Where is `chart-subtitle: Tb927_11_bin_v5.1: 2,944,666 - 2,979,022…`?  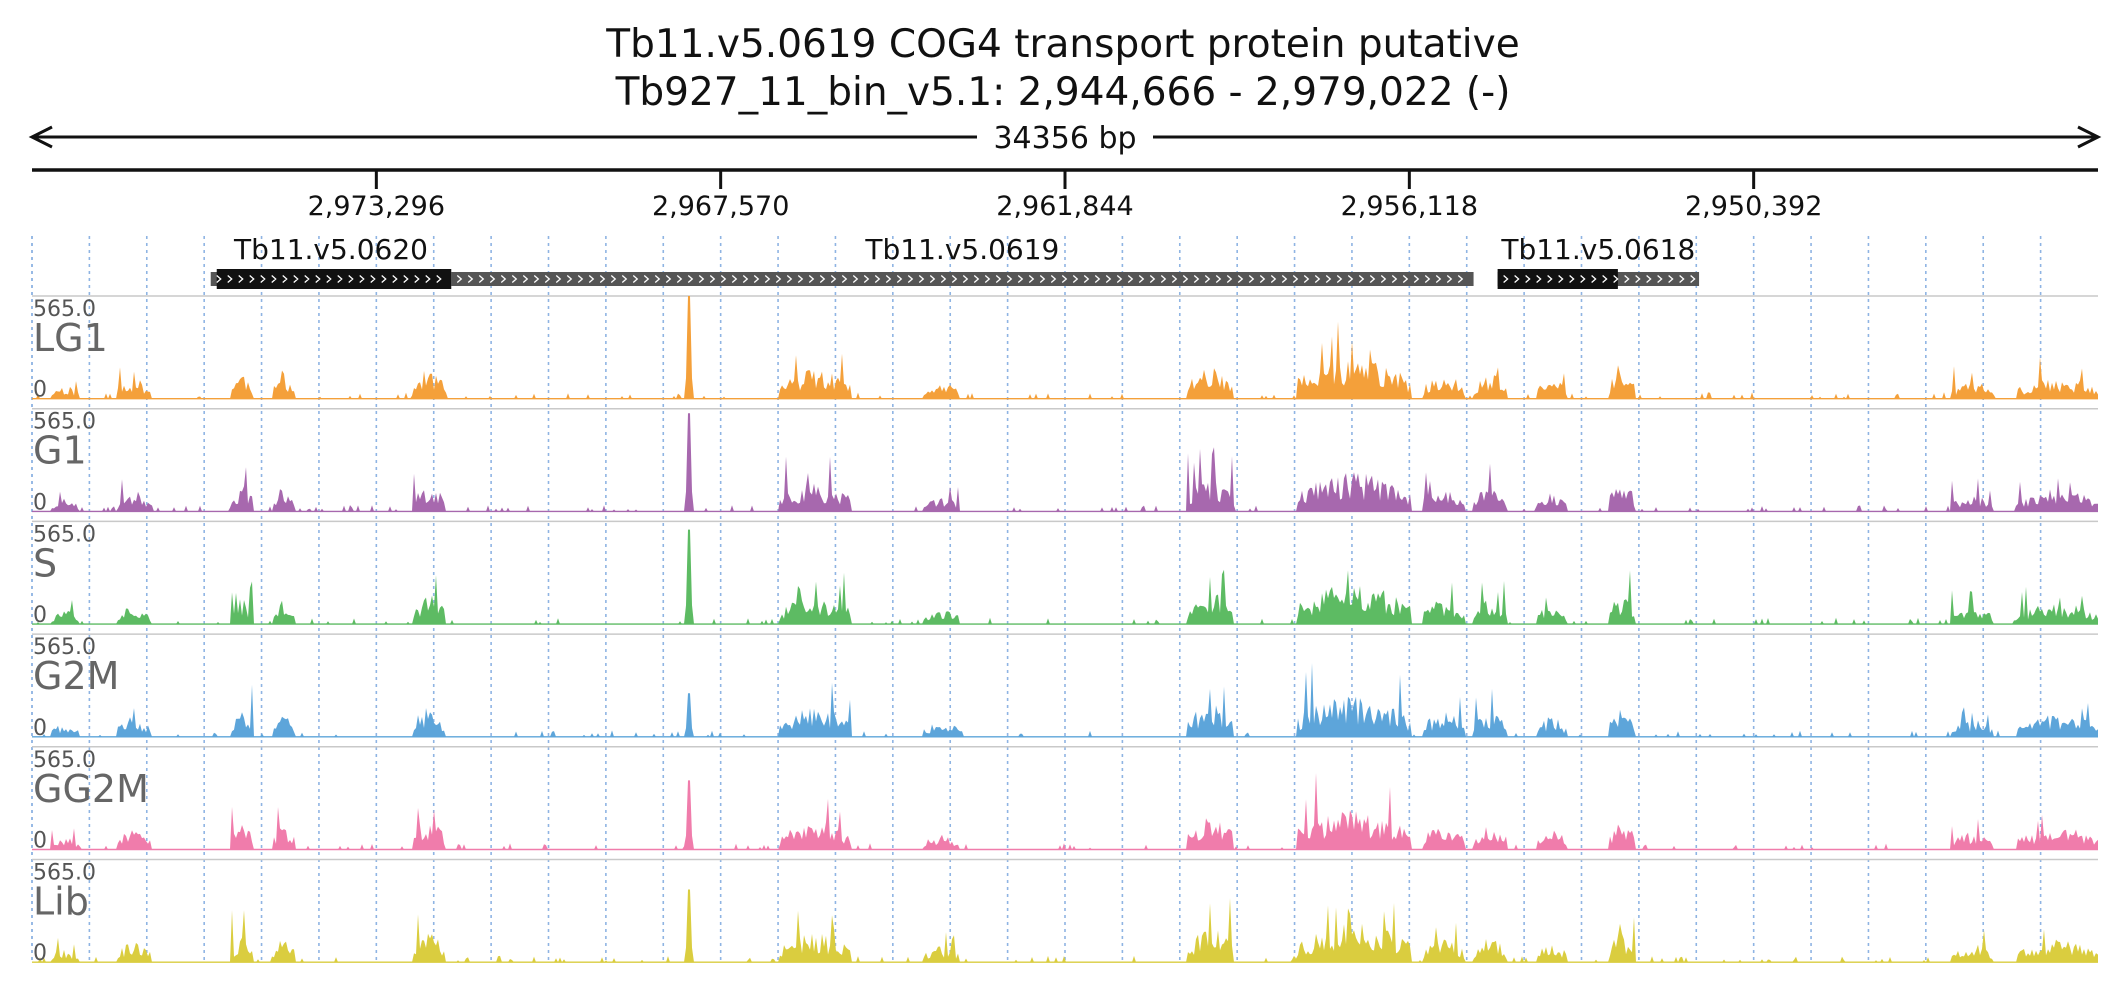 chart-subtitle: Tb927_11_bin_v5.1: 2,944,666 - 2,979,022… is located at coordinates (1063, 92).